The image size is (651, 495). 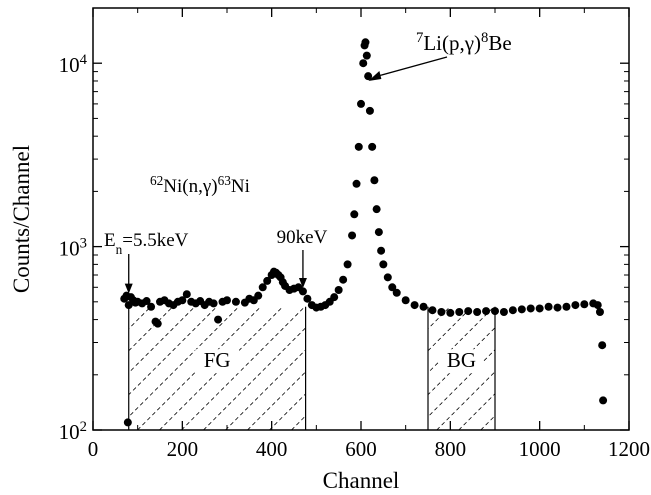 What do you see at coordinates (361, 449) in the screenshot?
I see `x-tick-label: 600` at bounding box center [361, 449].